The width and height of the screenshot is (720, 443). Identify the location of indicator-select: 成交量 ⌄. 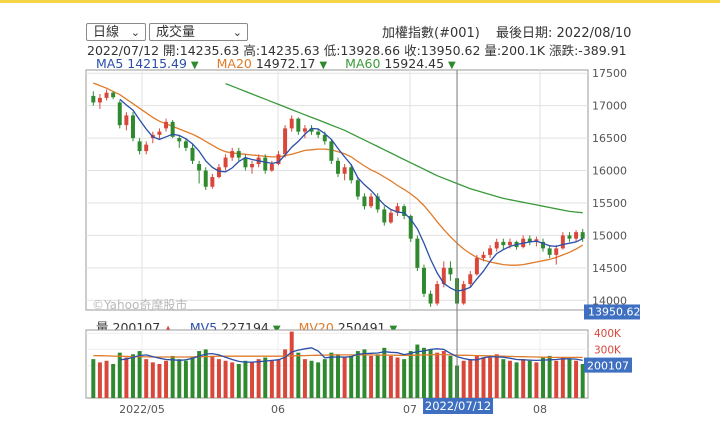
(198, 32).